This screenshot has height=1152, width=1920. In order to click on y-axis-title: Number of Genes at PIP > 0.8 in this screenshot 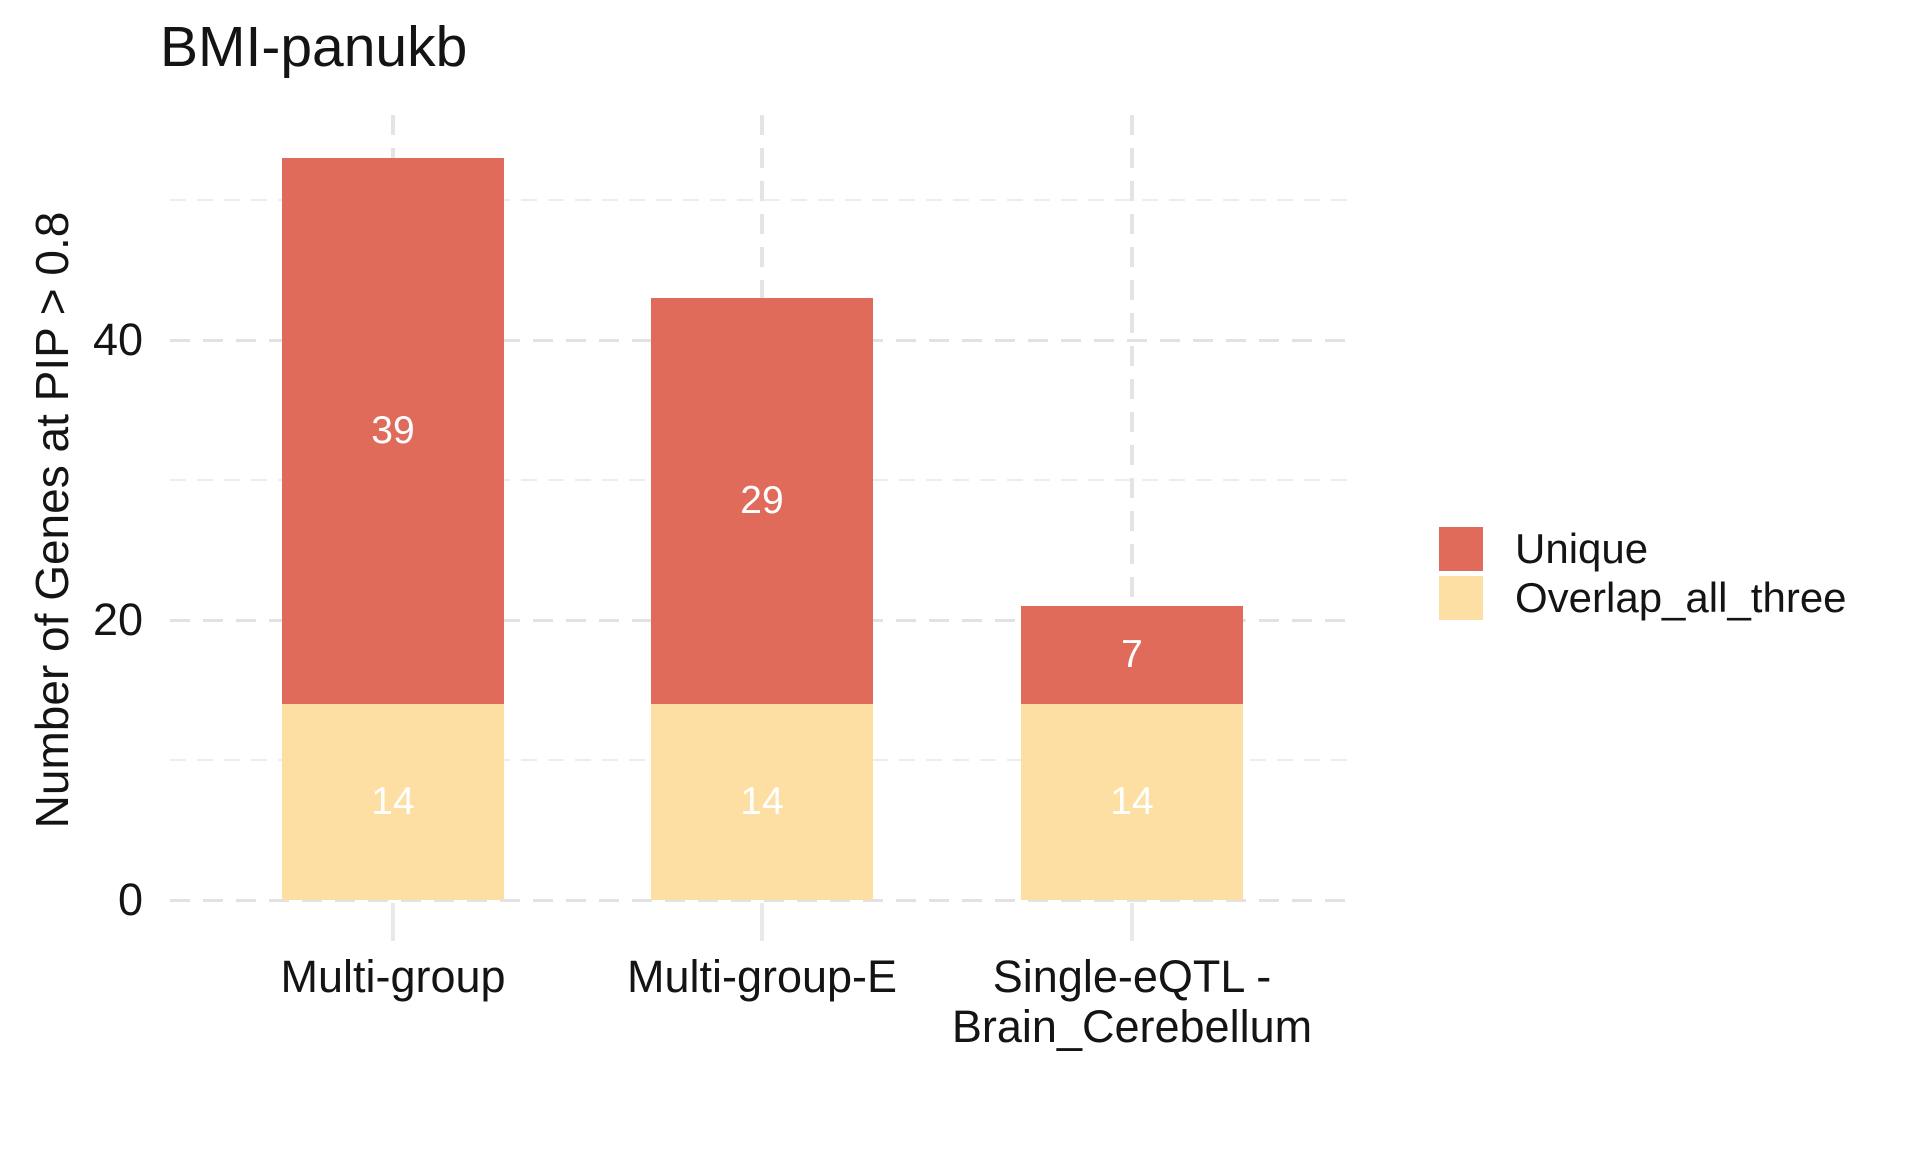, I will do `click(52, 520)`.